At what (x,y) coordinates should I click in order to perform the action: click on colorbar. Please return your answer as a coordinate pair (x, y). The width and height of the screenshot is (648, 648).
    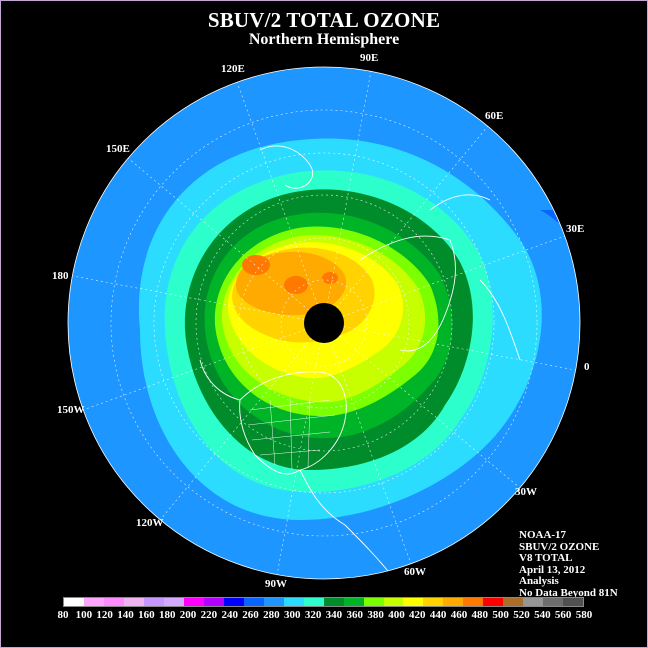
    Looking at the image, I should click on (323, 602).